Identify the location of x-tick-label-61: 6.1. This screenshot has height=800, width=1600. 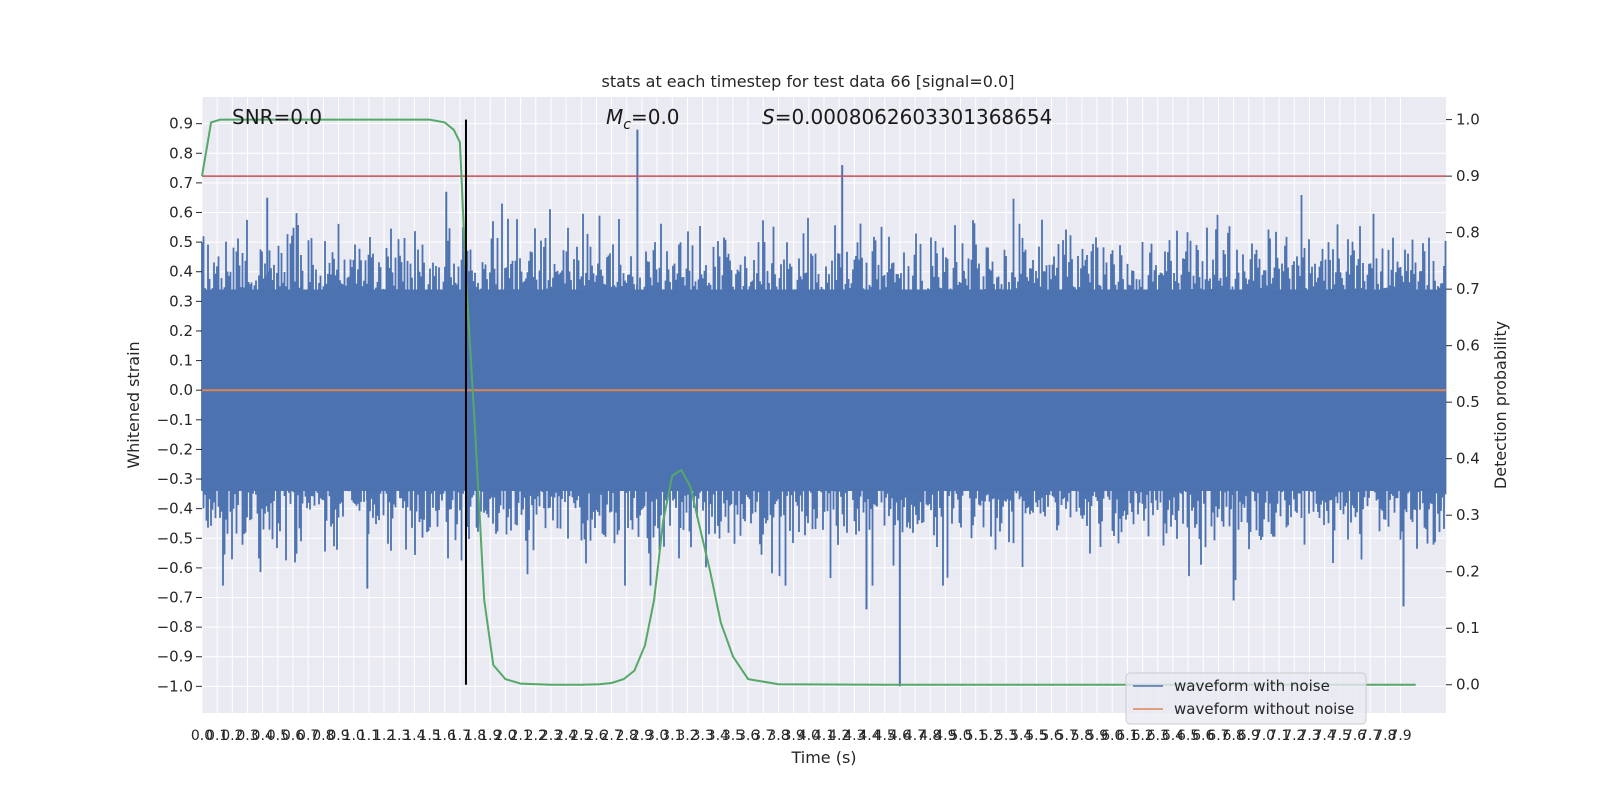
(1127, 736).